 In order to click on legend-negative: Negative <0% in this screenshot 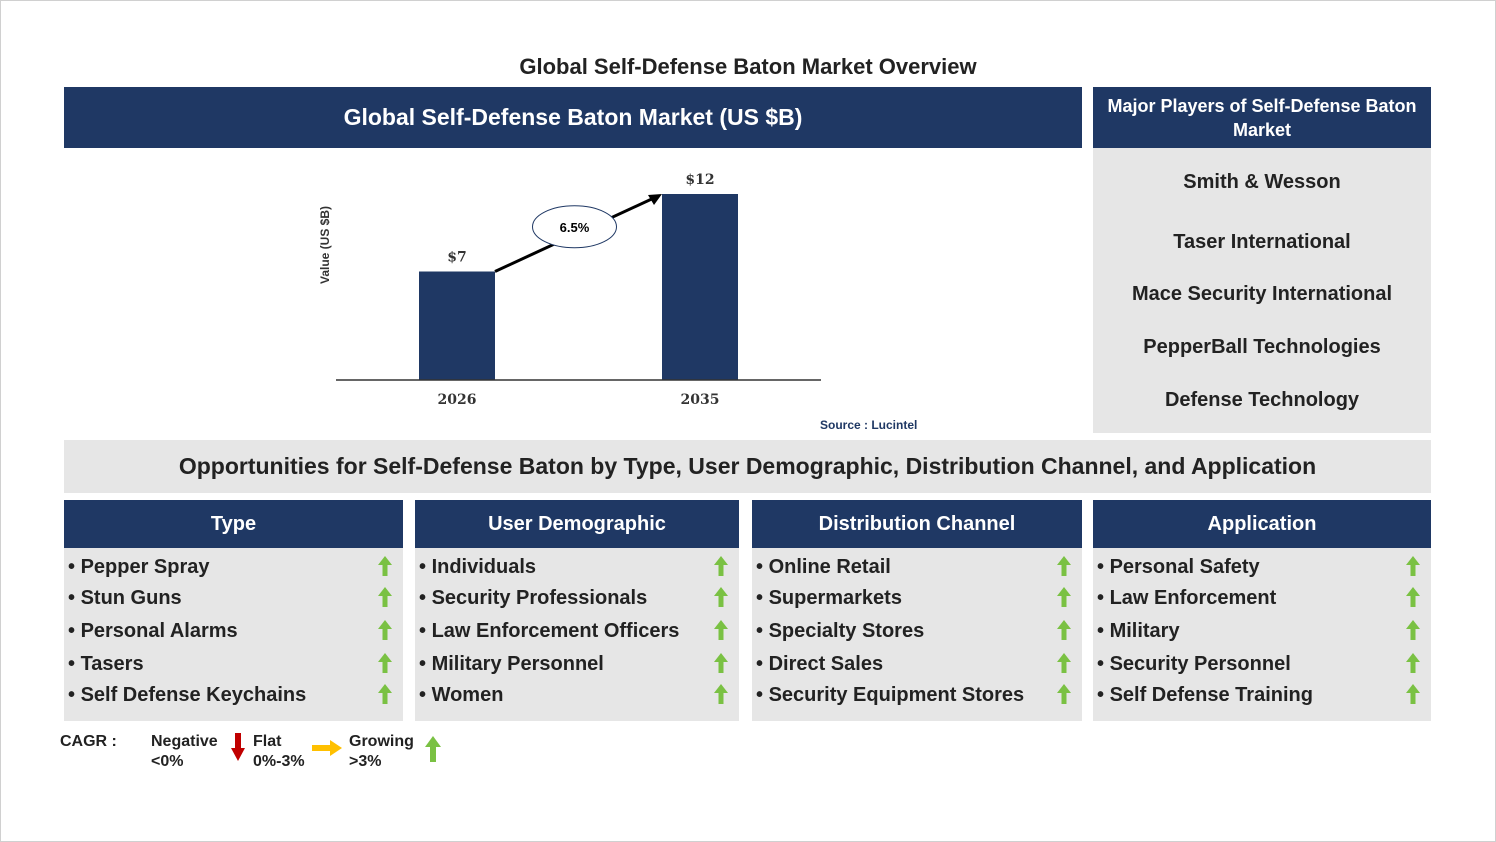, I will do `click(184, 752)`.